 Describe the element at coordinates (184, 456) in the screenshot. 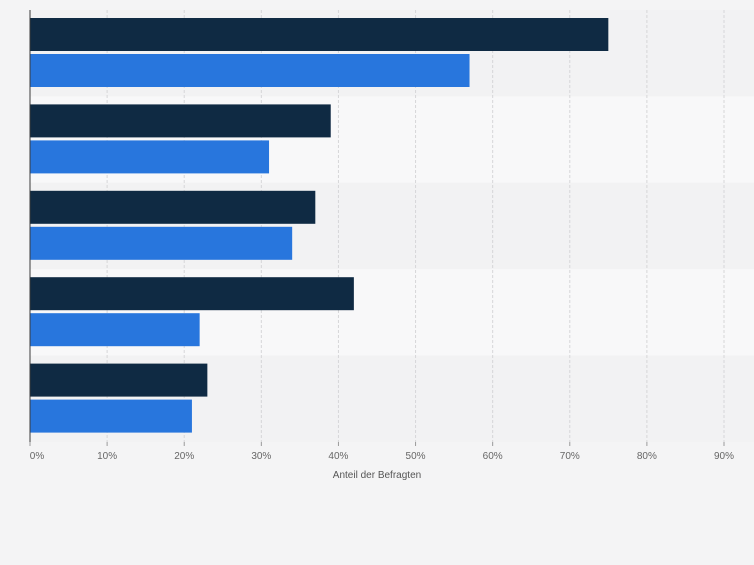

I see `x-tick-label: 20%` at that location.